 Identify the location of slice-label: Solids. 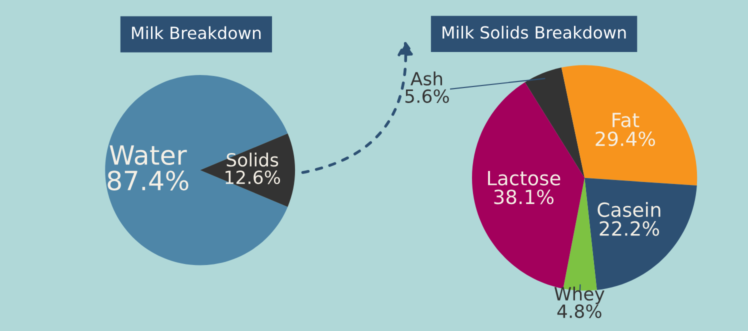
(252, 159).